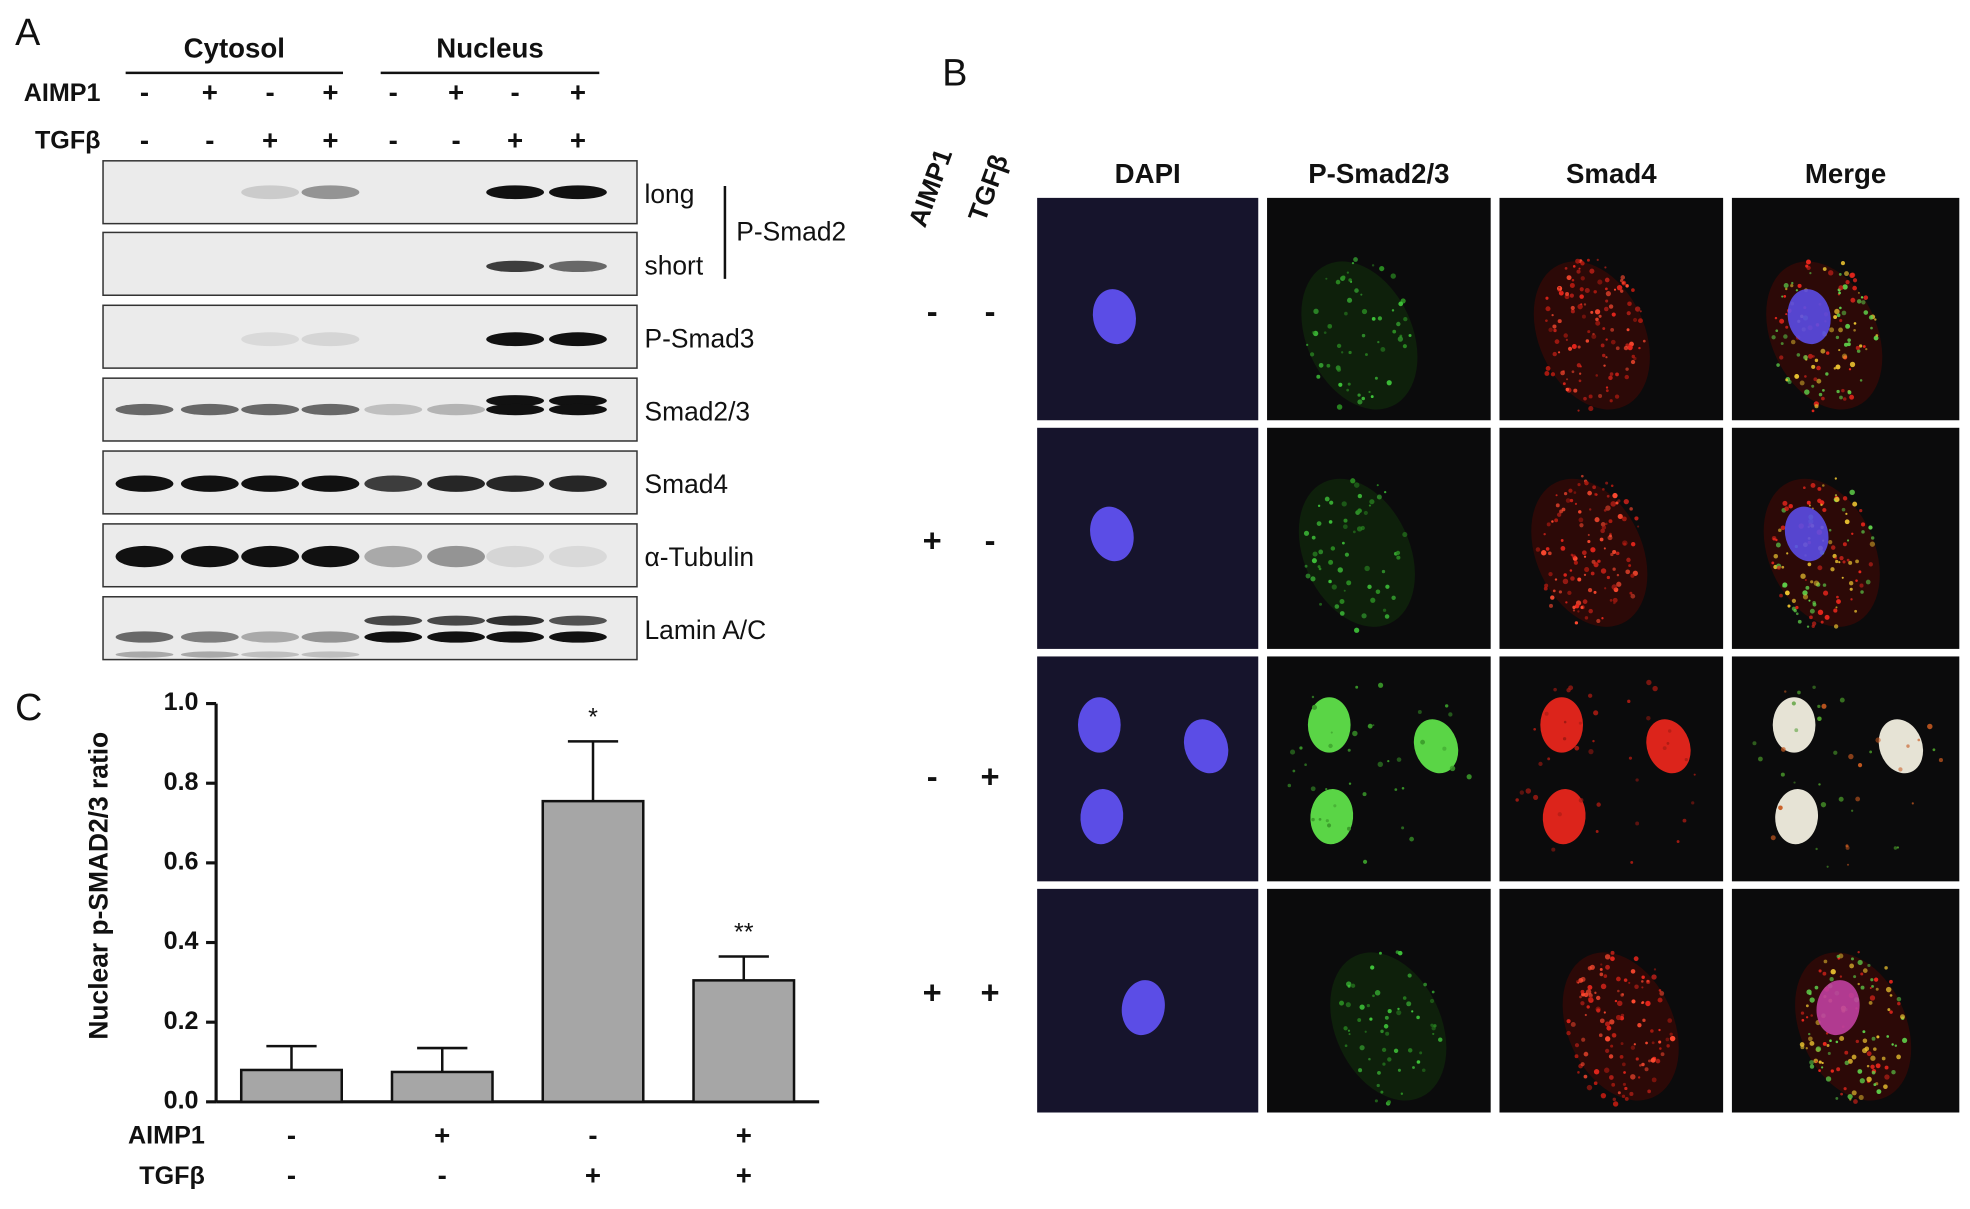 The width and height of the screenshot is (1970, 1209). What do you see at coordinates (181, 1021) in the screenshot?
I see `y-tick-label: 0.2` at bounding box center [181, 1021].